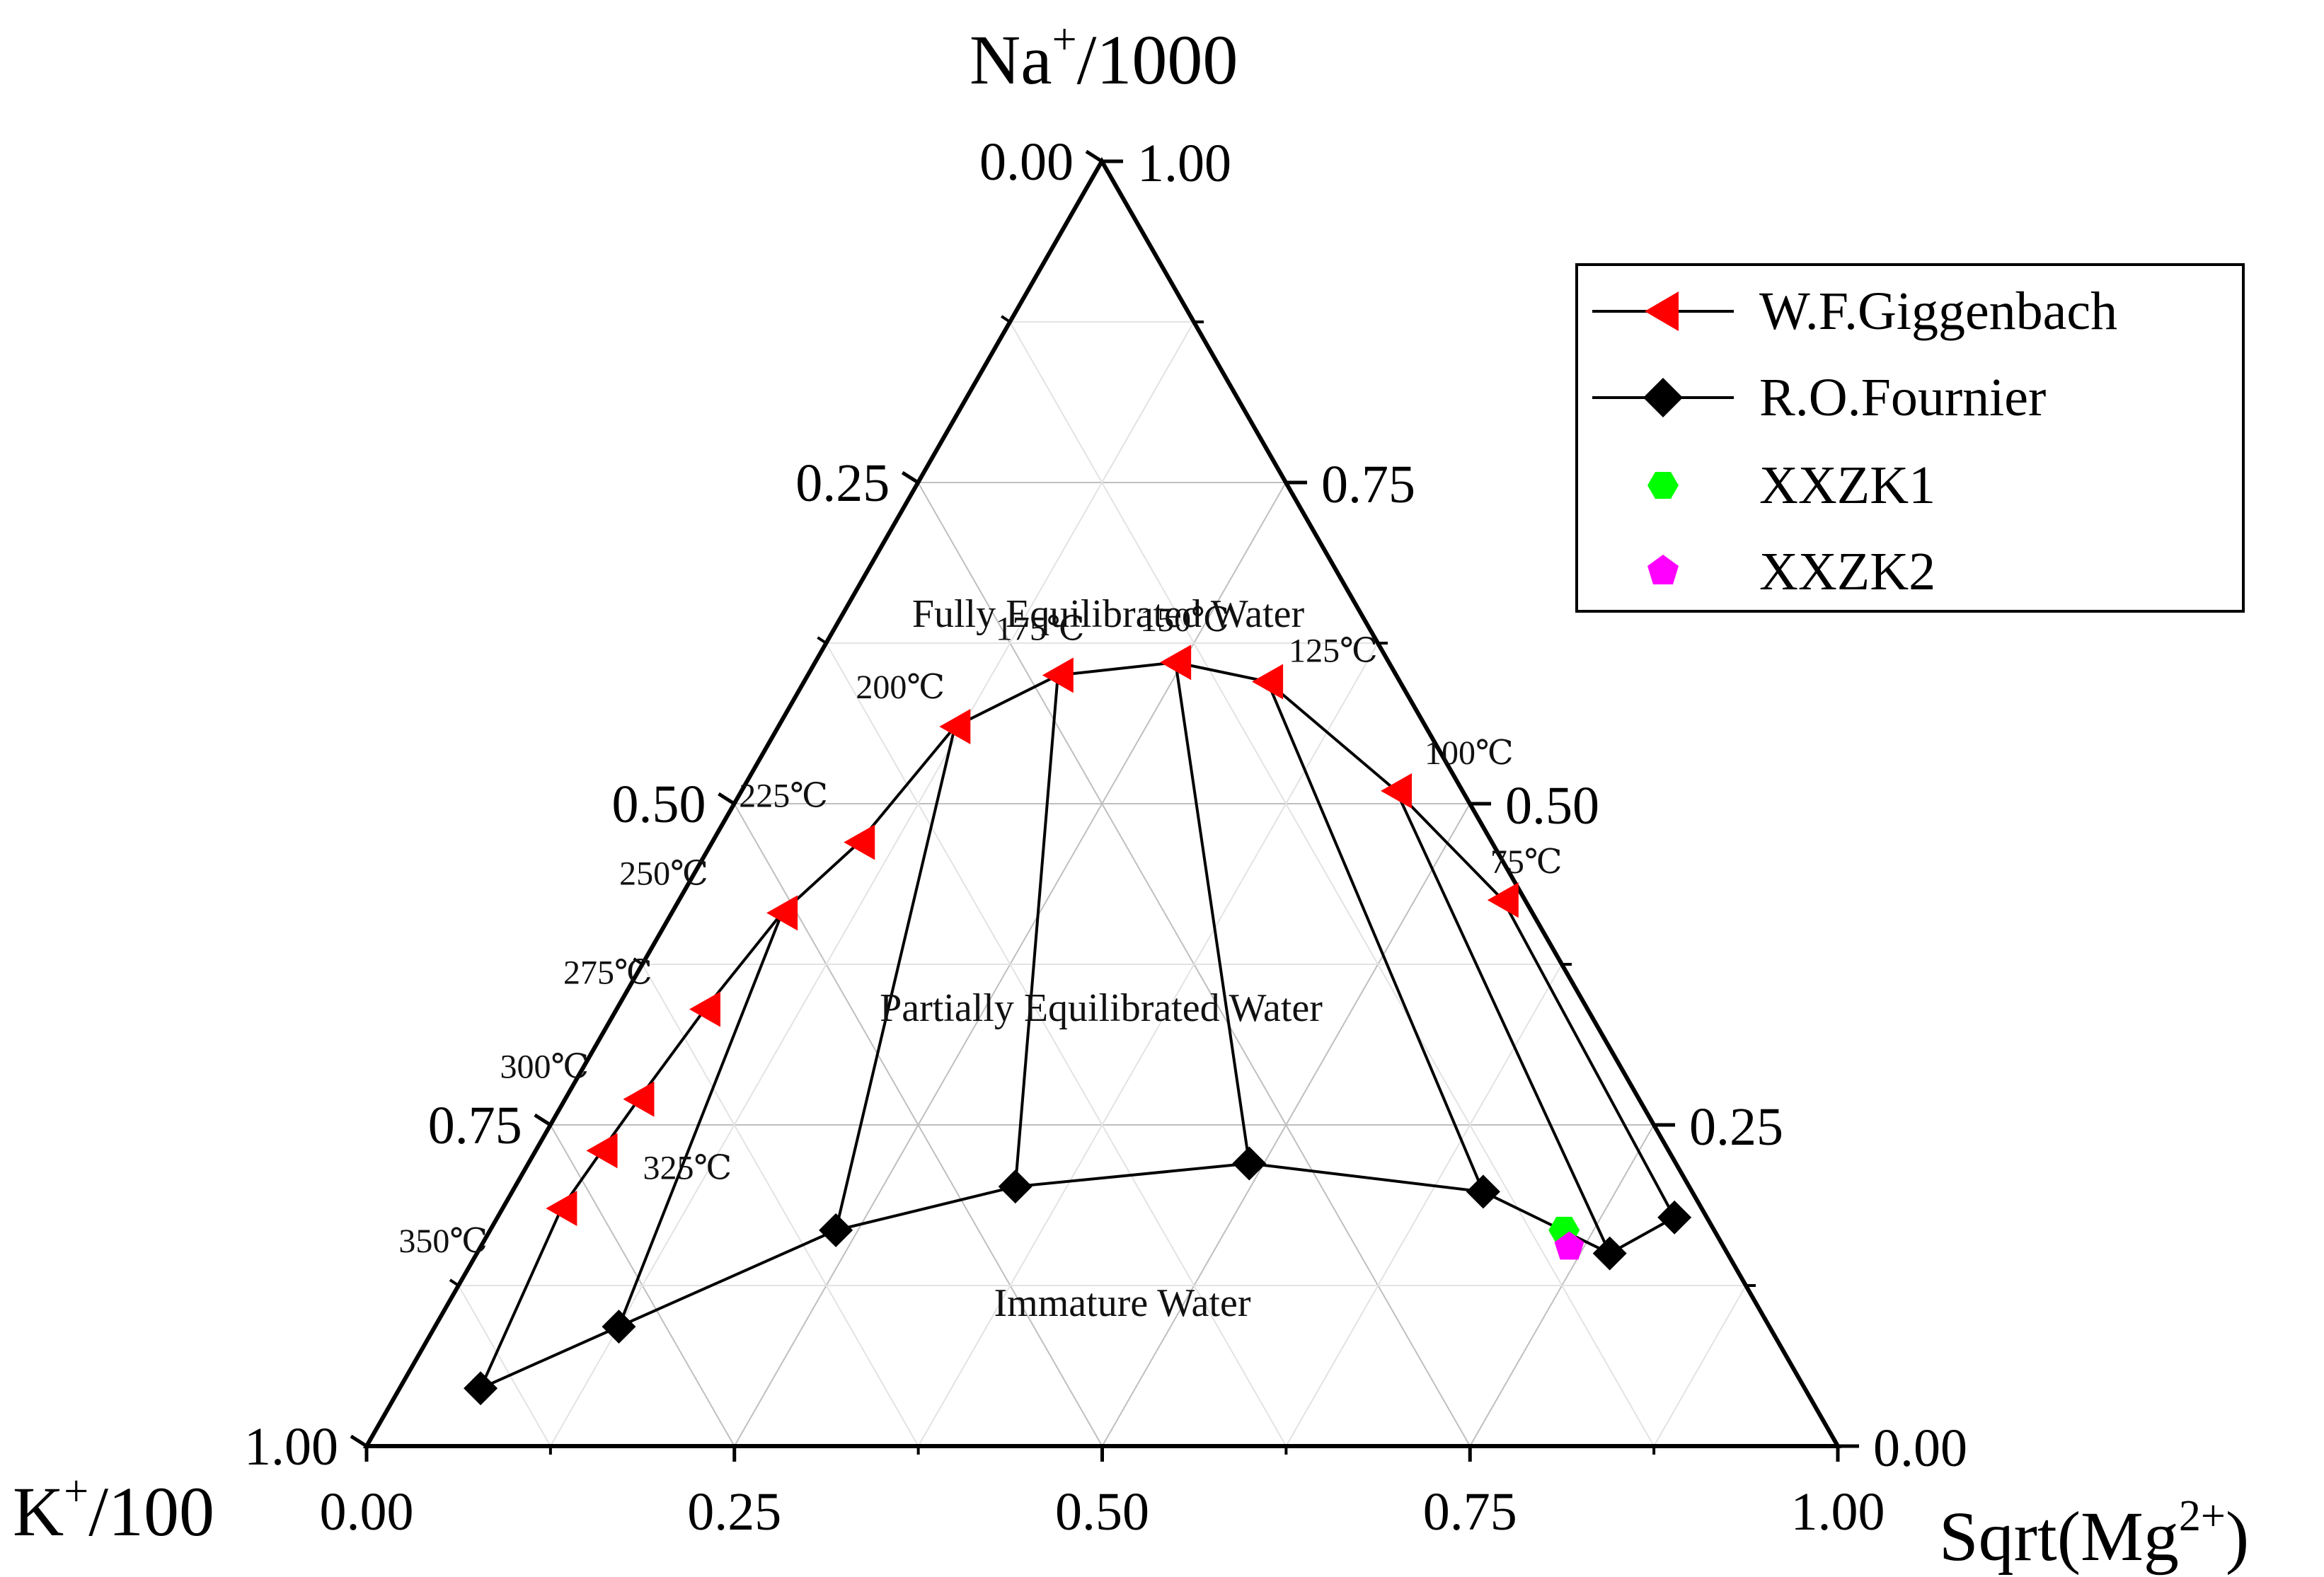  Describe the element at coordinates (1040, 628) in the screenshot. I see `temp-label-4: 175℃` at that location.